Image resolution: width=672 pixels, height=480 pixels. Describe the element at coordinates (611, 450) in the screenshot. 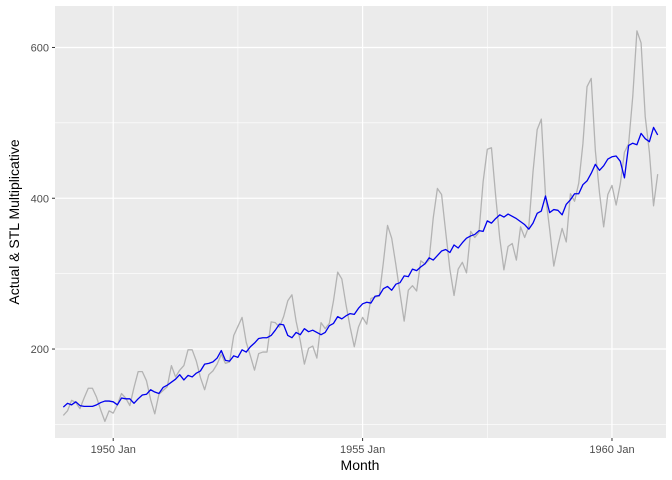

I see `x-tick-label: 1960 Jan` at that location.